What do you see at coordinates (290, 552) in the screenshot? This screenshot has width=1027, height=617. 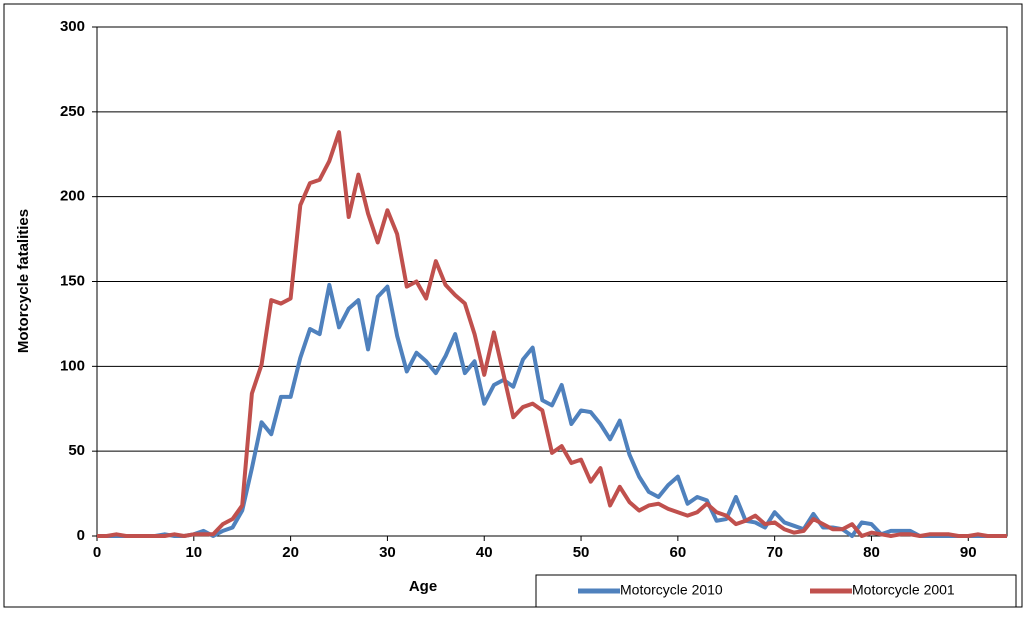 I see `x-tick-label: 20` at bounding box center [290, 552].